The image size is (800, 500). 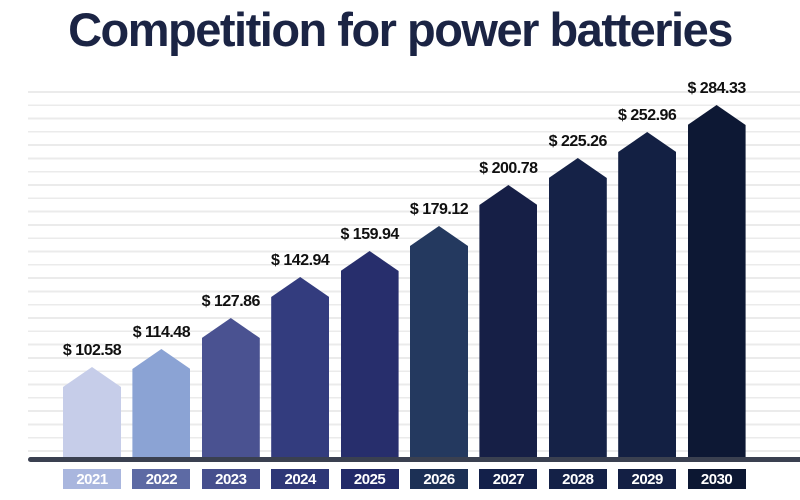 What do you see at coordinates (92, 413) in the screenshot?
I see `bar-2021` at bounding box center [92, 413].